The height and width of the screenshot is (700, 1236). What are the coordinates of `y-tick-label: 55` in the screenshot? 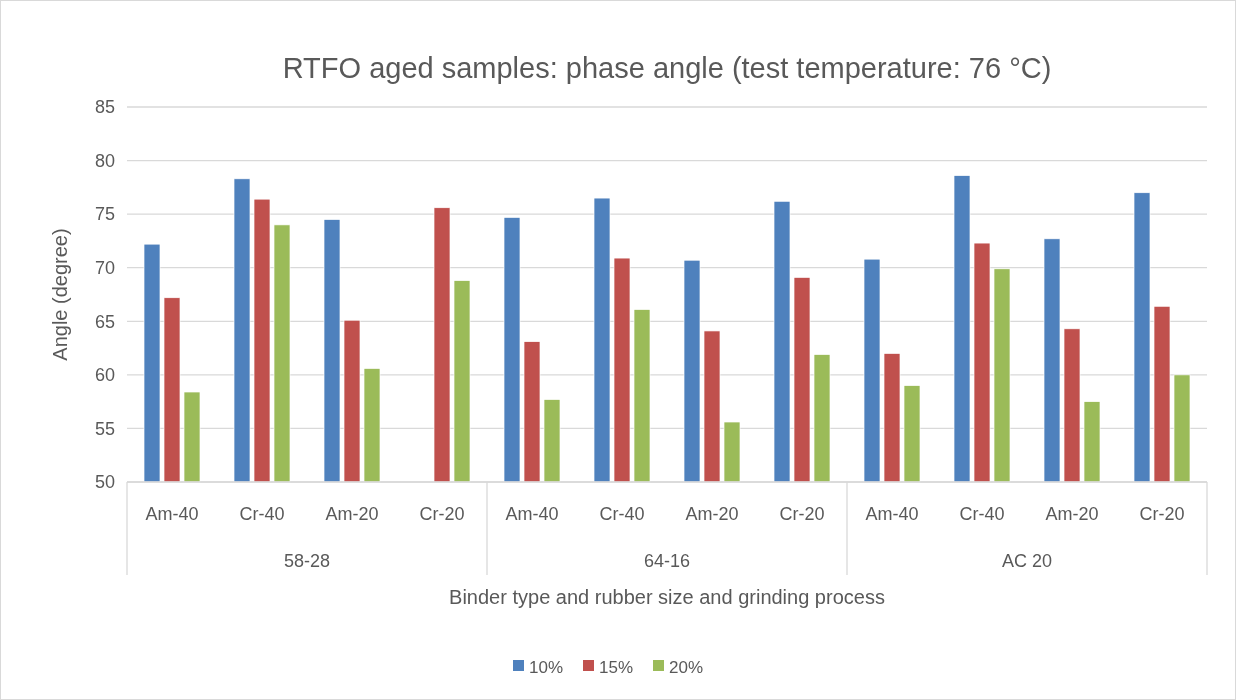 It's located at (104, 428).